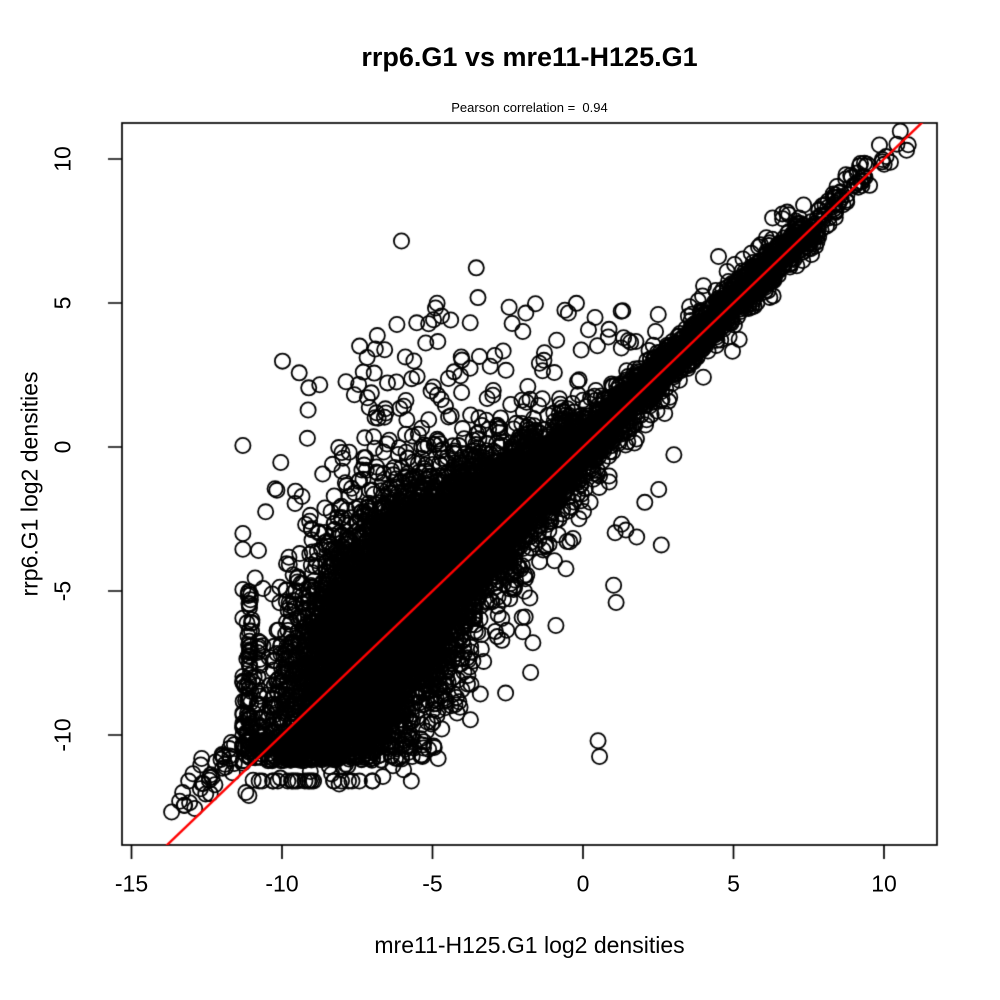  I want to click on chart-title: rrp6.G1 vs mre11-H125.G1, so click(529, 57).